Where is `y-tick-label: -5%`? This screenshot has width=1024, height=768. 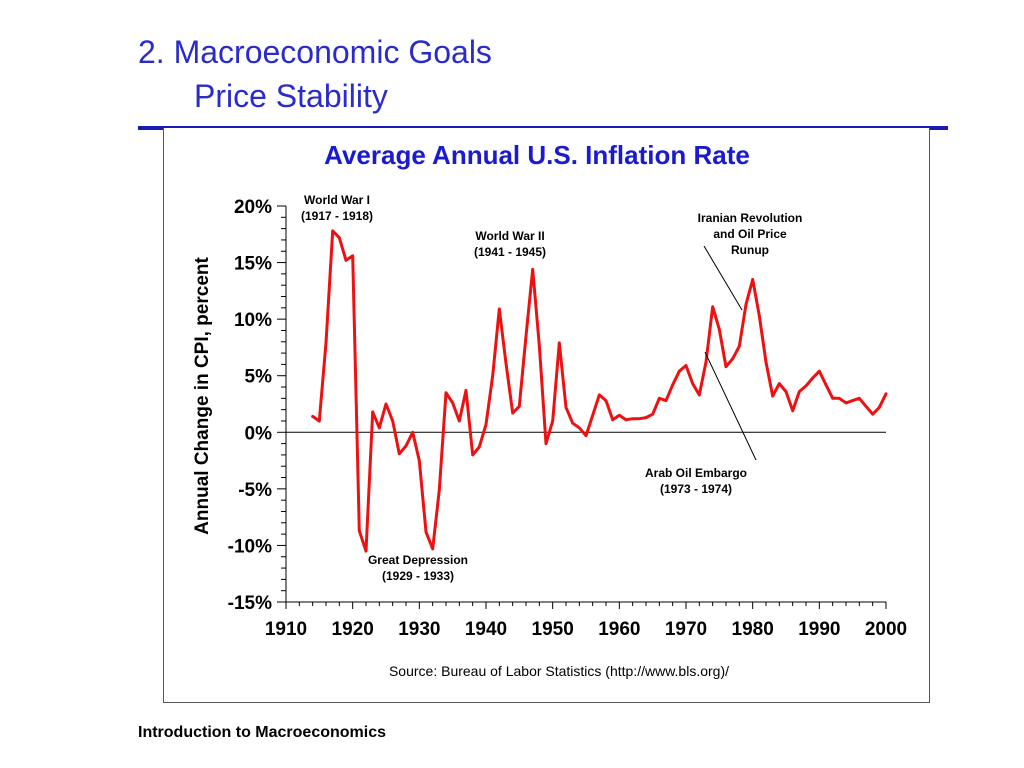
y-tick-label: -5% is located at coordinates (255, 490).